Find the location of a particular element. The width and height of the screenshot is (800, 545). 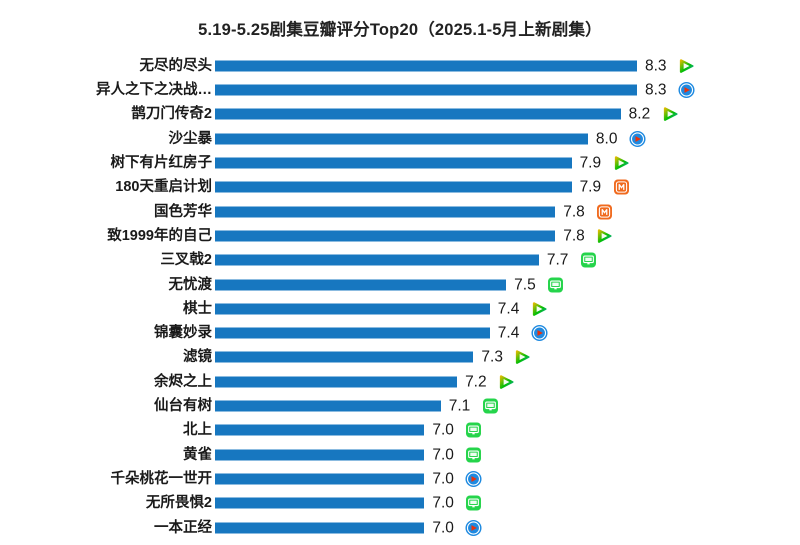

bar-row: 棋士 7.4 is located at coordinates (400, 309).